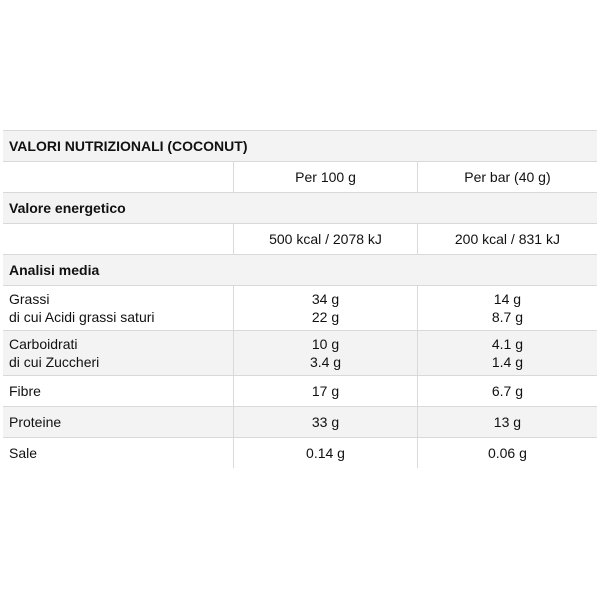 The width and height of the screenshot is (600, 600). Describe the element at coordinates (325, 308) in the screenshot. I see `fats-per-100g-cell: 34 g 22 g` at that location.